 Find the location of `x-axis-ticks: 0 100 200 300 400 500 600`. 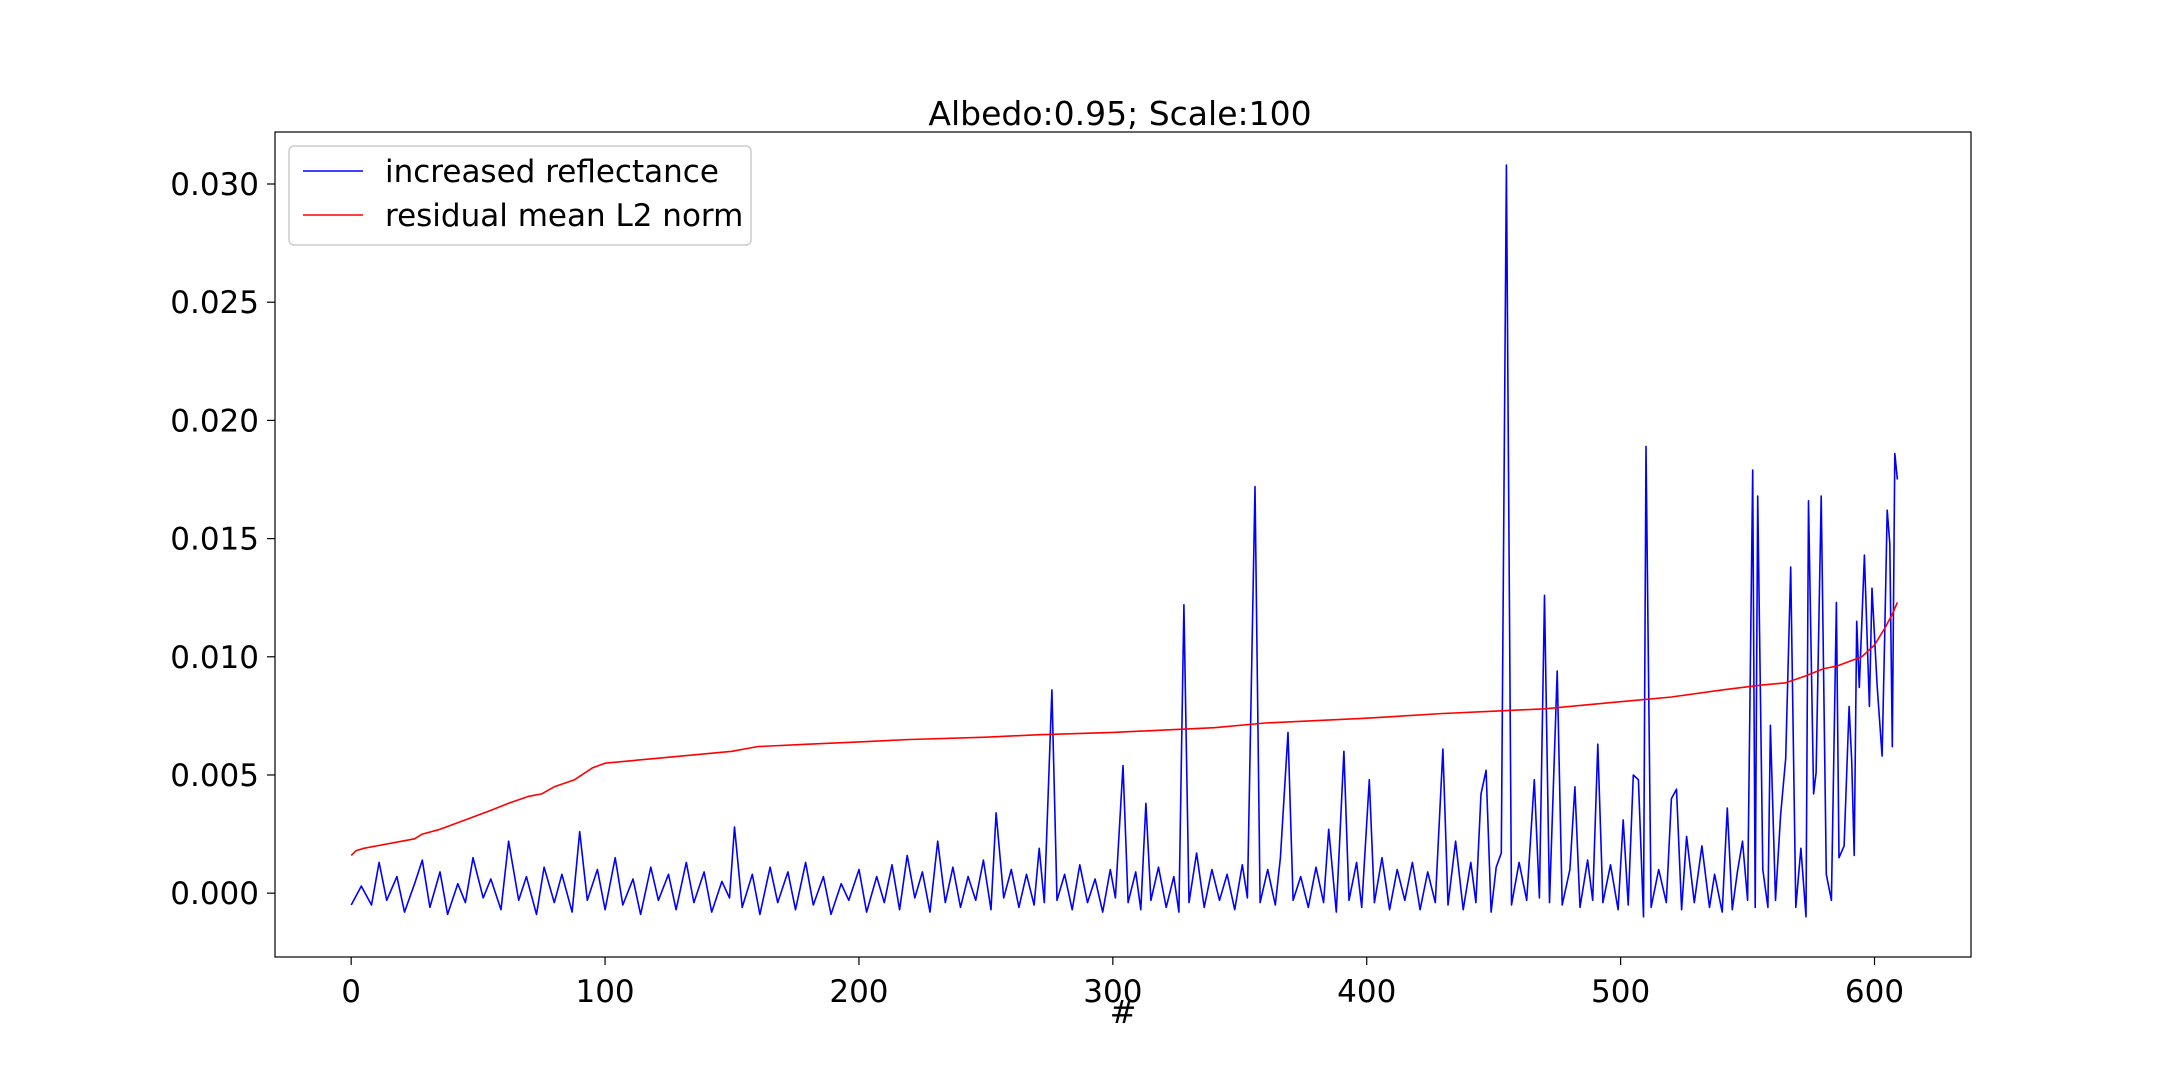

x-axis-ticks: 0 100 200 300 400 500 600 is located at coordinates (1122, 983).